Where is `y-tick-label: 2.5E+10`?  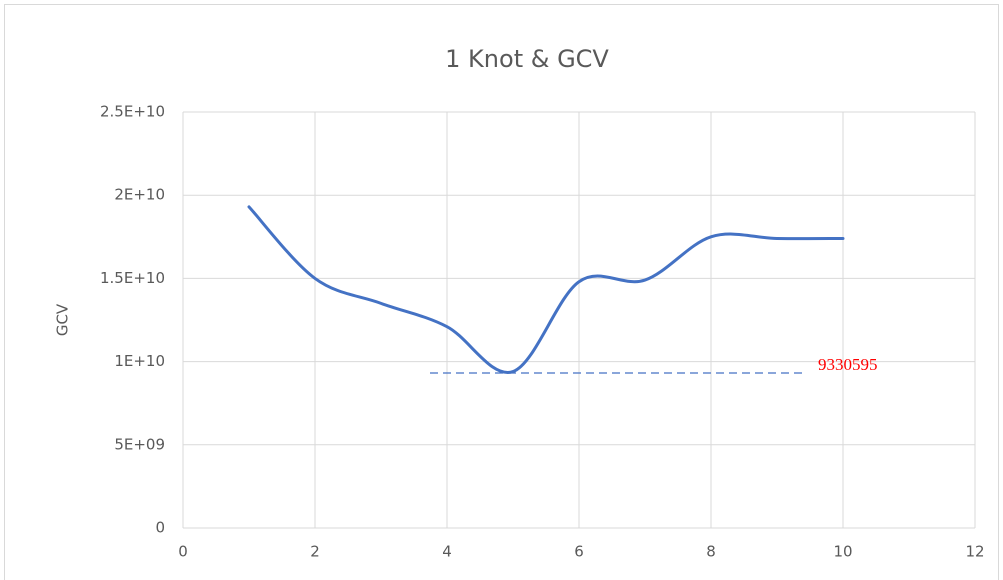 y-tick-label: 2.5E+10 is located at coordinates (132, 112).